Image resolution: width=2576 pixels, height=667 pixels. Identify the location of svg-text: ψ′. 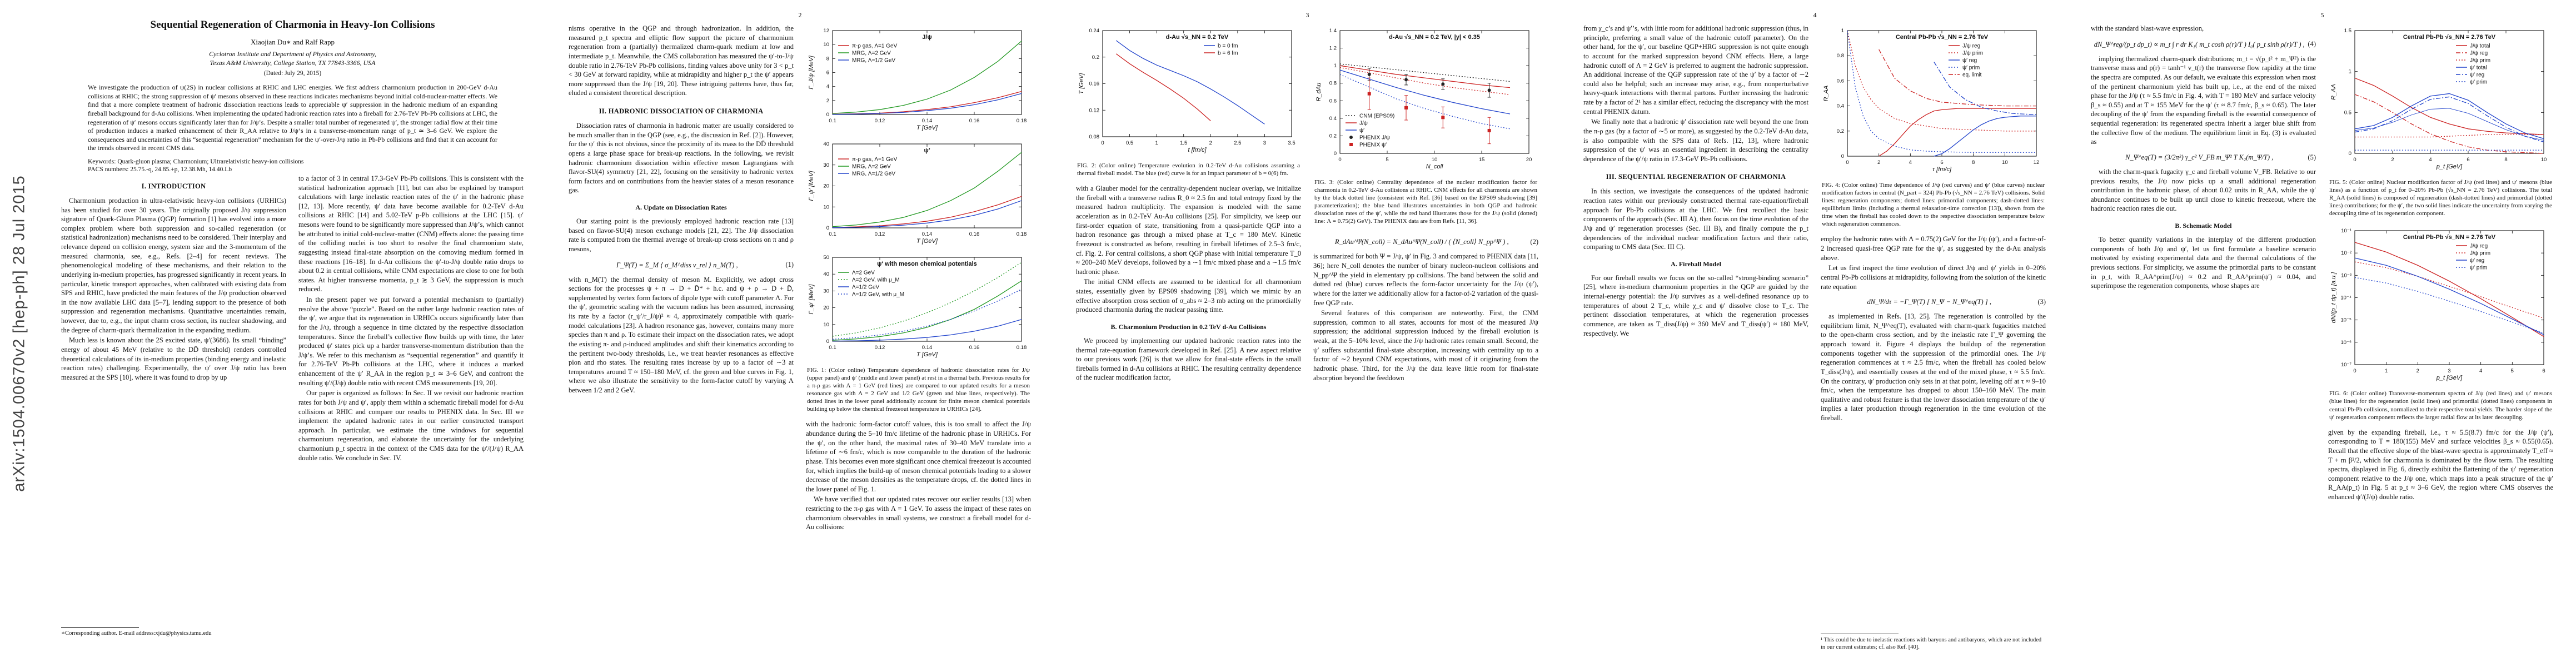
(927, 150).